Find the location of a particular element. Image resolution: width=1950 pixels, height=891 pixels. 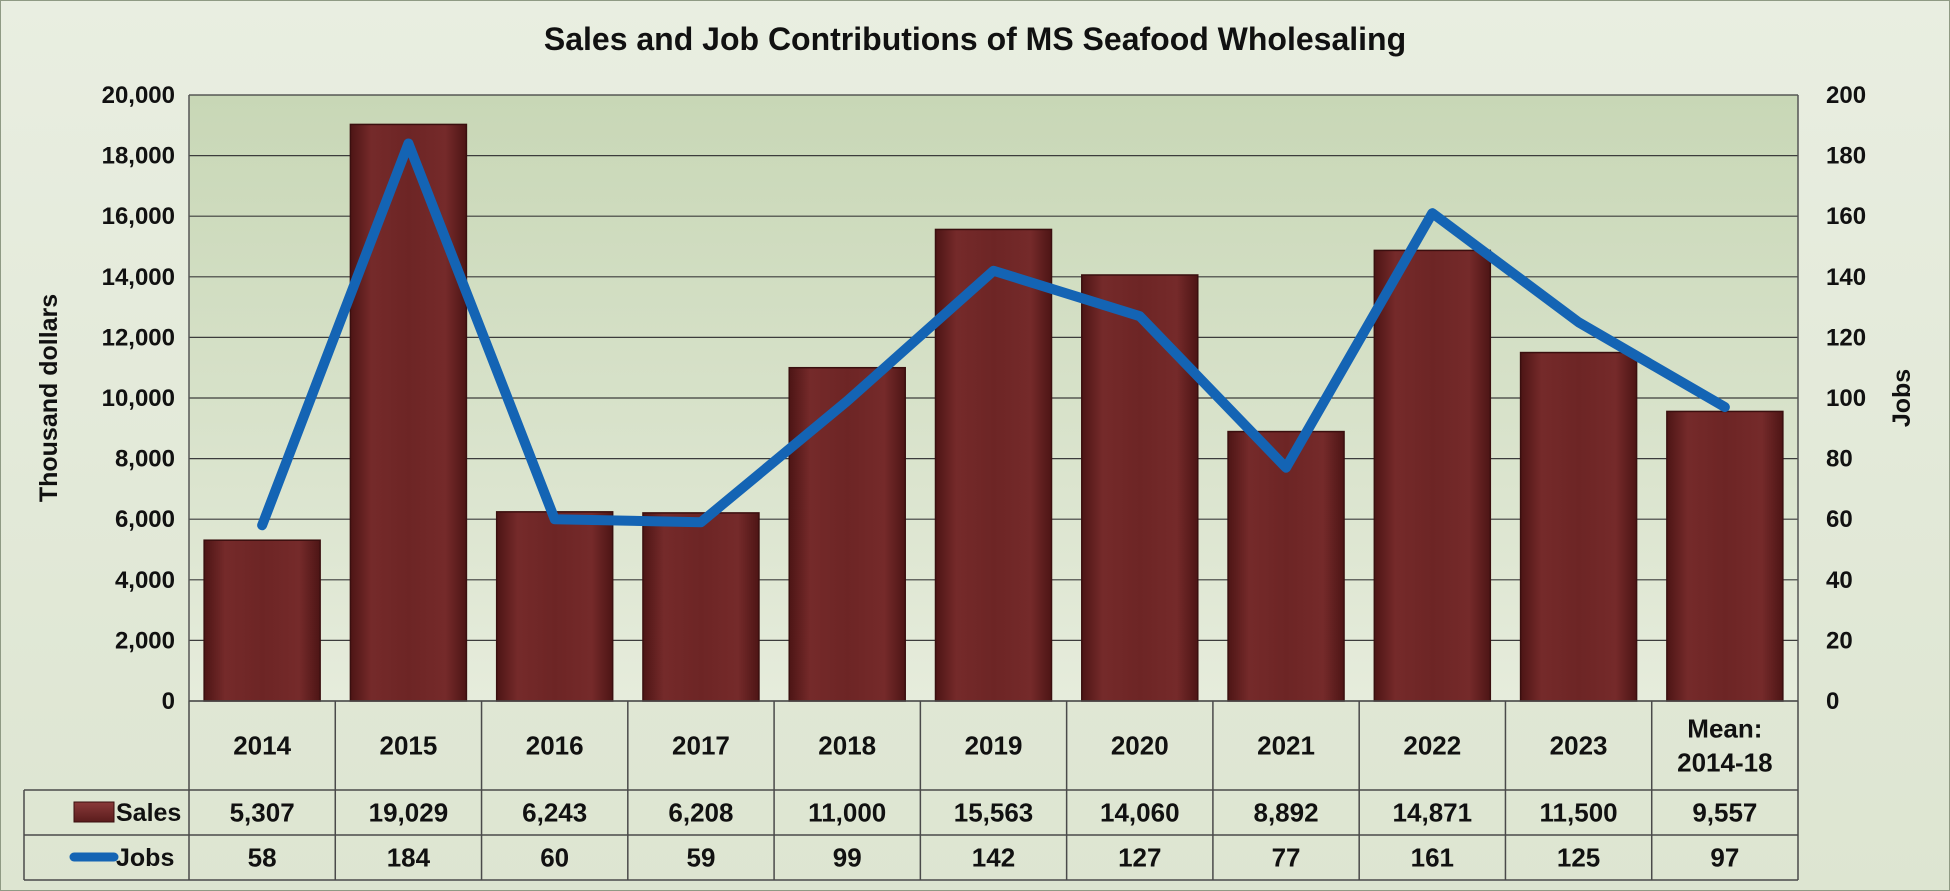

sales-value-label: 15,563 is located at coordinates (994, 813).